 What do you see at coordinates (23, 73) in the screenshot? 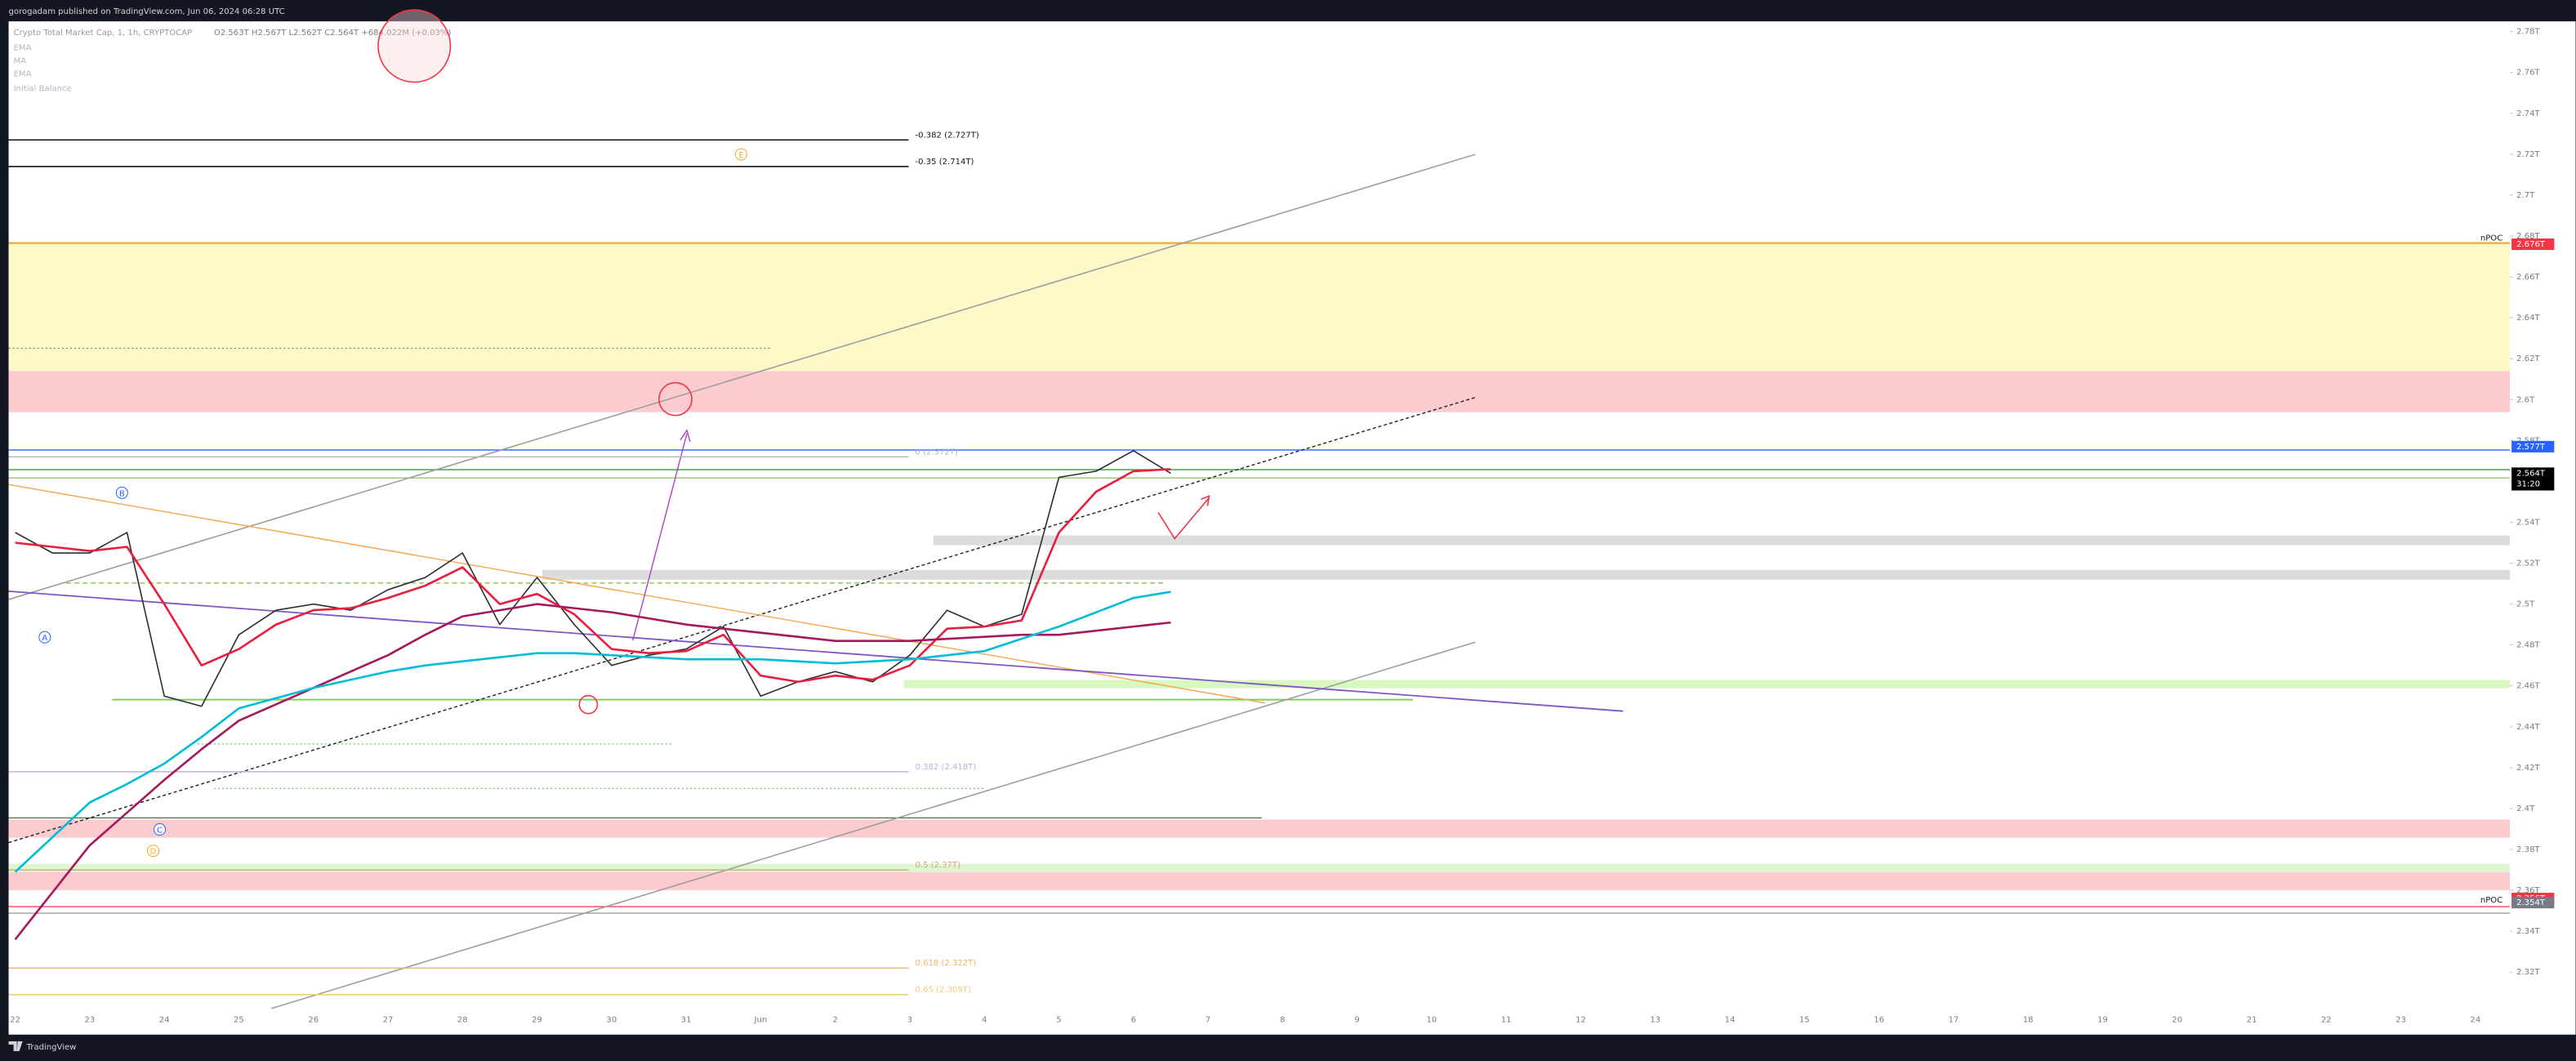
I see `legend-indicator: EMA` at bounding box center [23, 73].